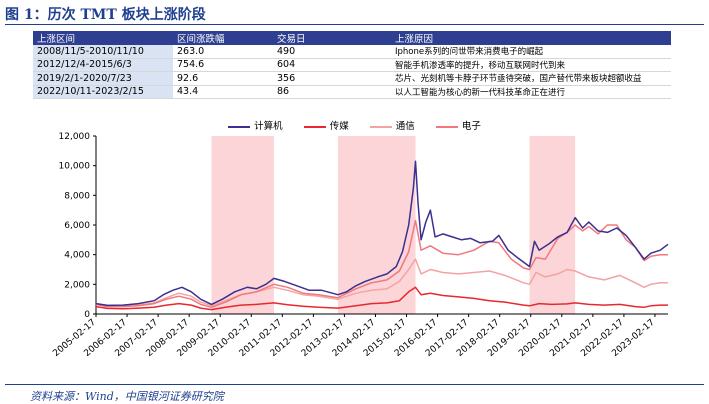 This screenshot has width=709, height=404. Describe the element at coordinates (531, 52) in the screenshot. I see `cell-reason: Iphone系列的问世带来消费电子的崛起` at that location.